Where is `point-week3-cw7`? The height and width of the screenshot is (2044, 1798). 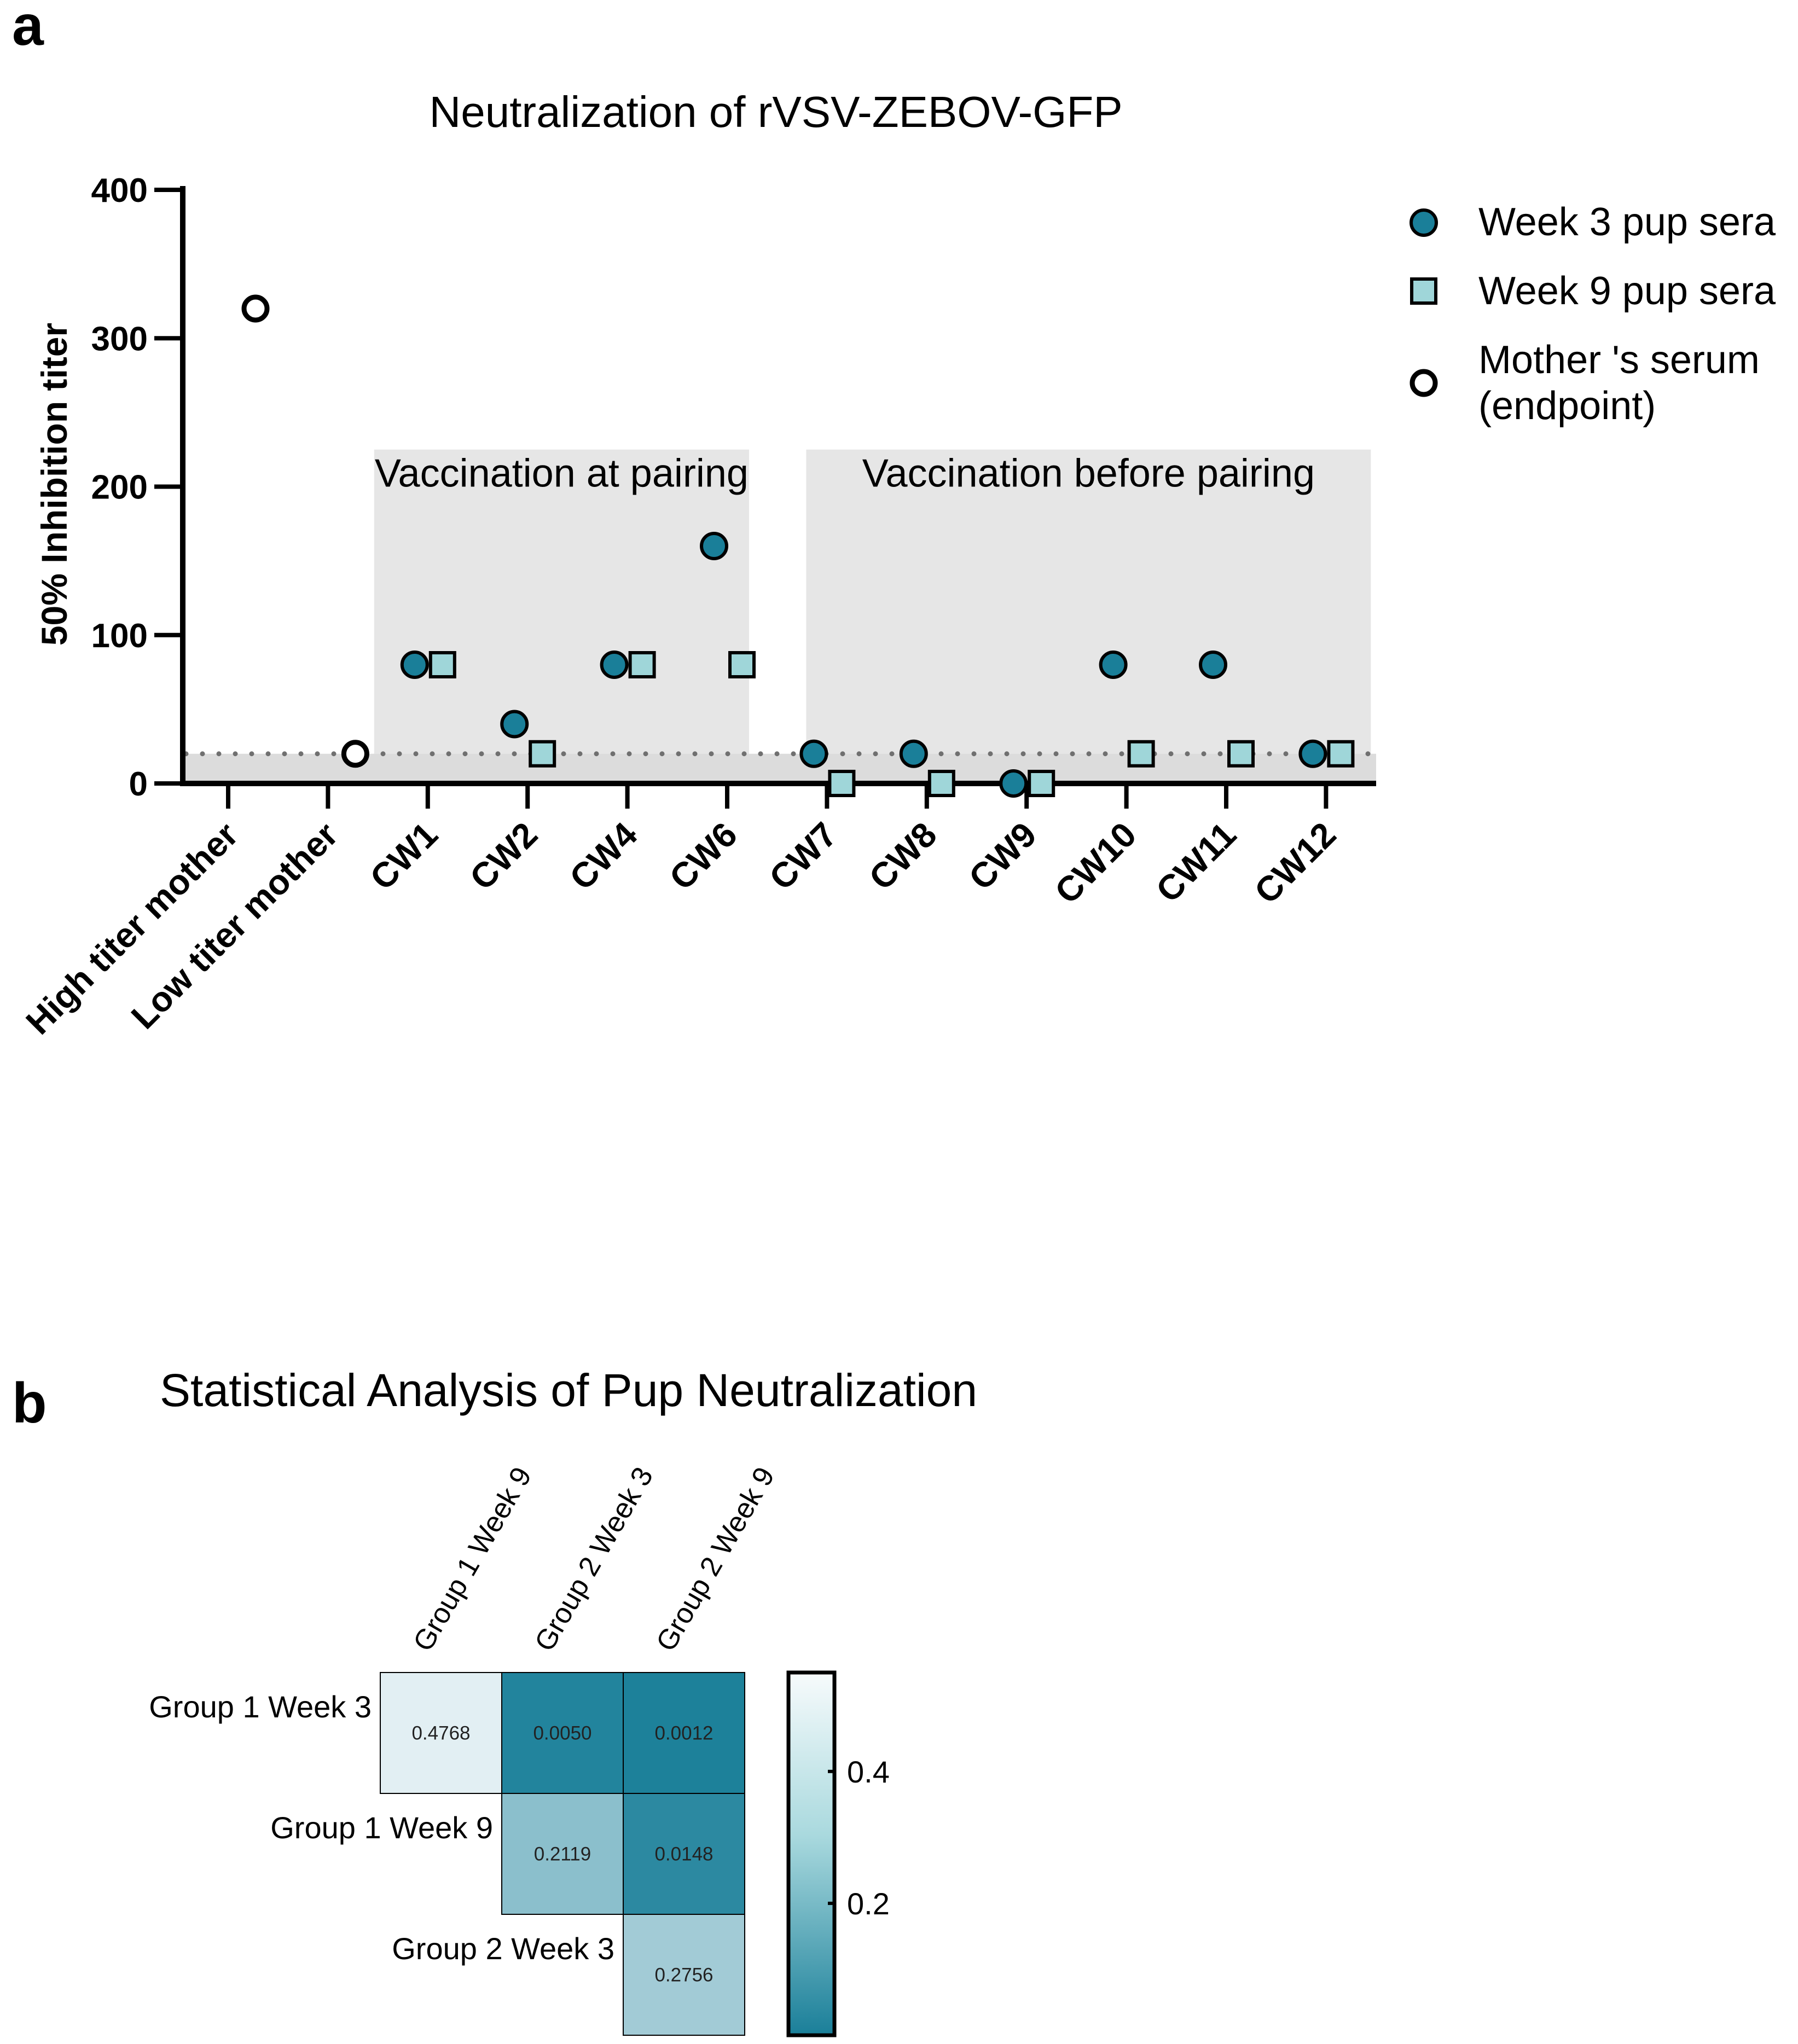
point-week3-cw7 is located at coordinates (813, 753).